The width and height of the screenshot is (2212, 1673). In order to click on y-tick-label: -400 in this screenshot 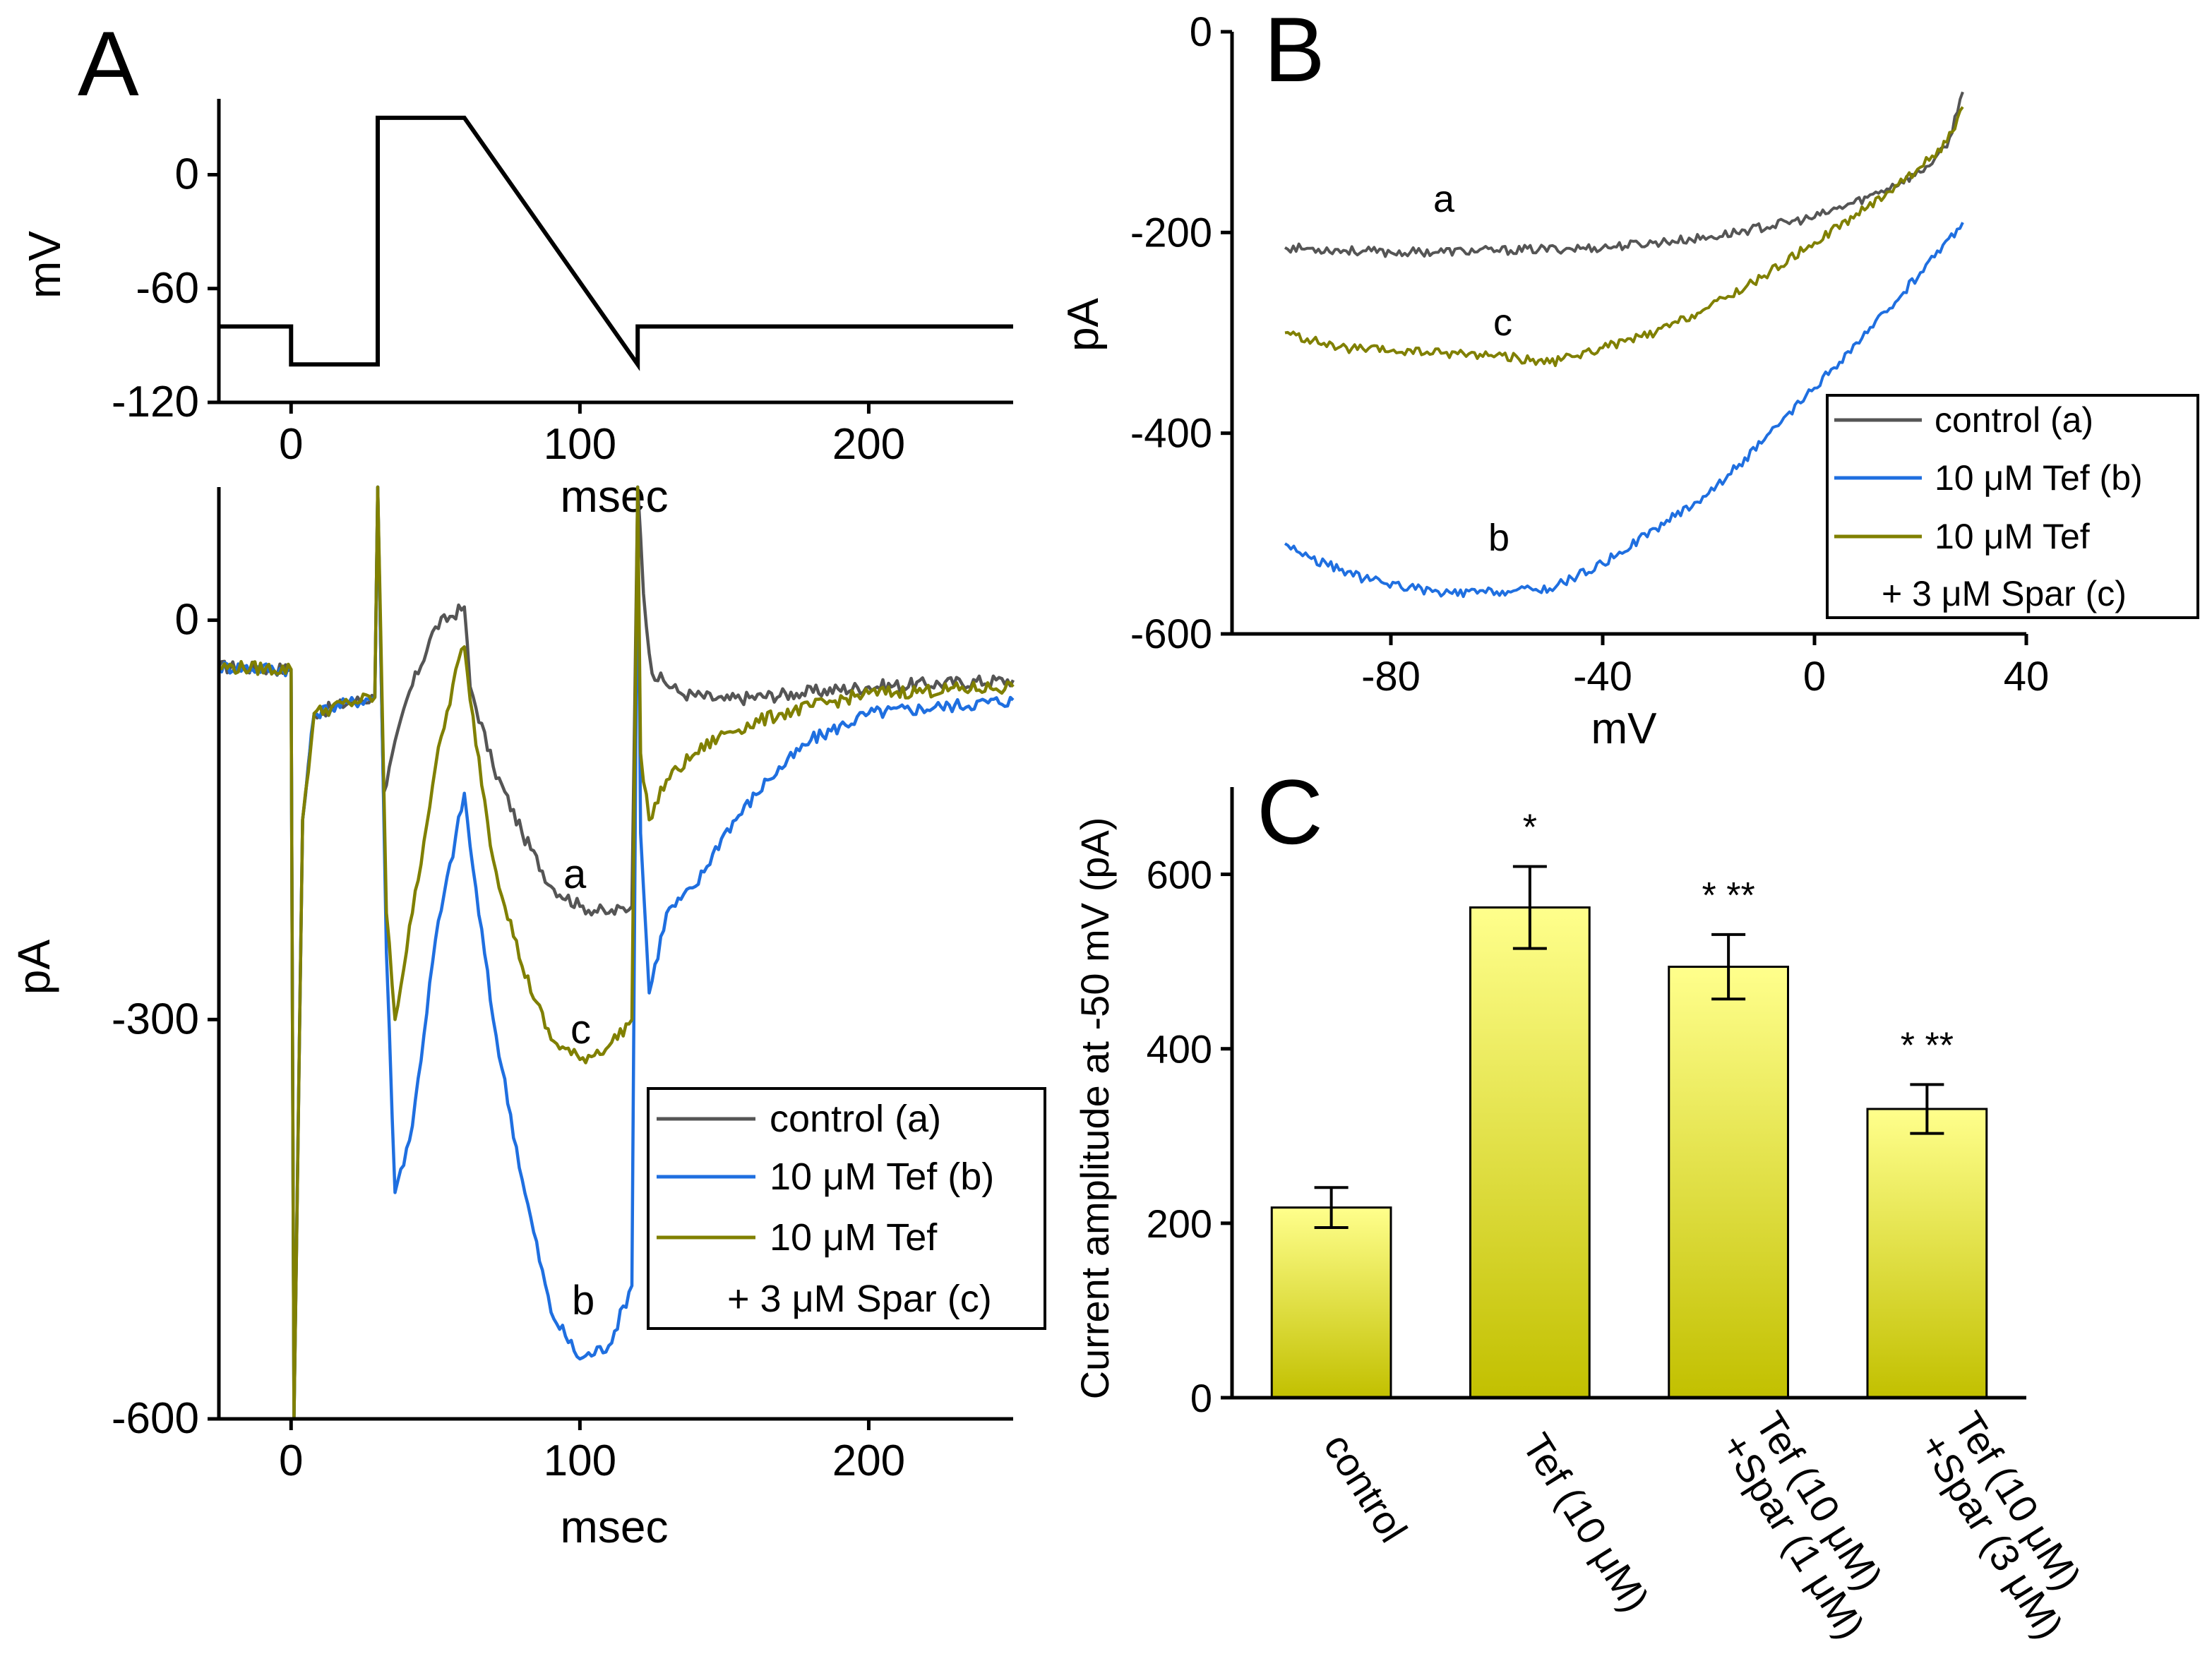, I will do `click(1171, 434)`.